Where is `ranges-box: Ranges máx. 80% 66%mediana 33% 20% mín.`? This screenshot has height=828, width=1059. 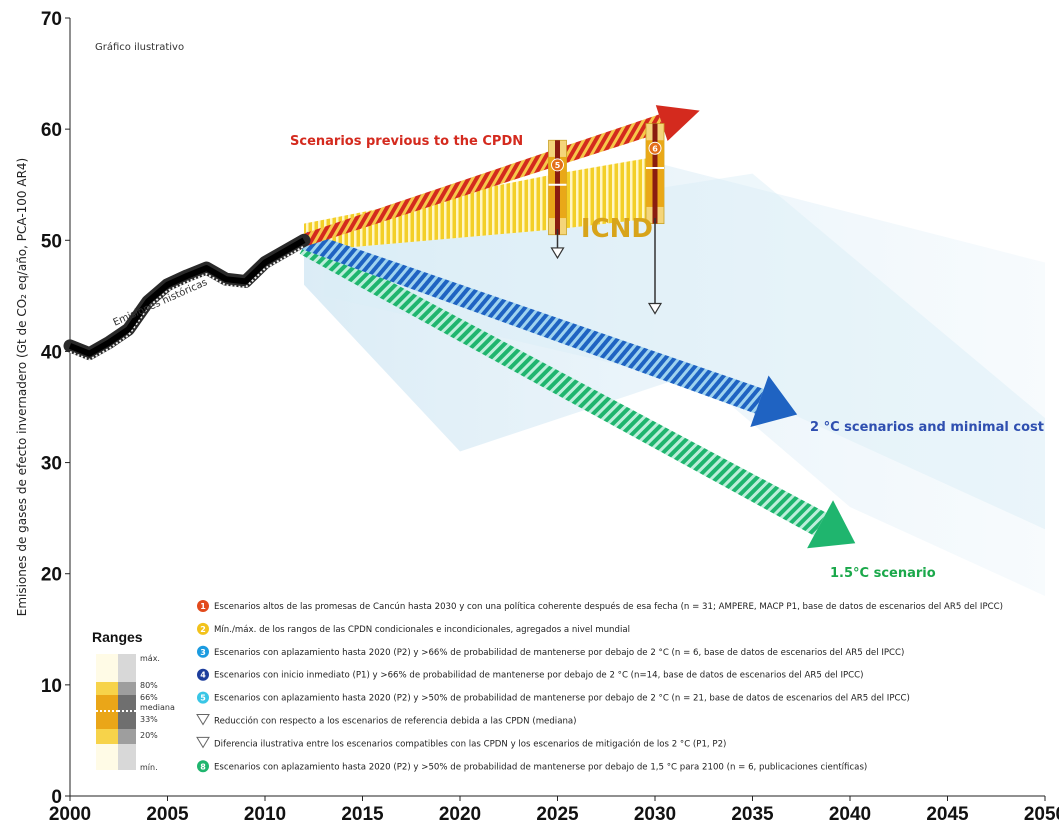
ranges-box: Ranges máx. 80% 66%mediana 33% 20% mín. is located at coordinates (133, 700).